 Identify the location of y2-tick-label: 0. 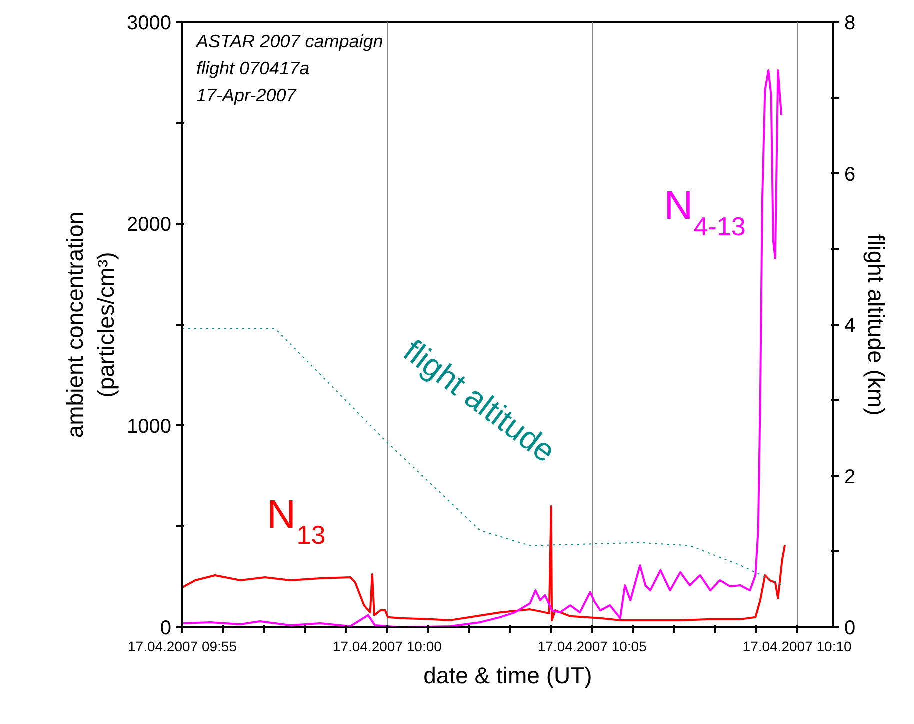
(850, 629).